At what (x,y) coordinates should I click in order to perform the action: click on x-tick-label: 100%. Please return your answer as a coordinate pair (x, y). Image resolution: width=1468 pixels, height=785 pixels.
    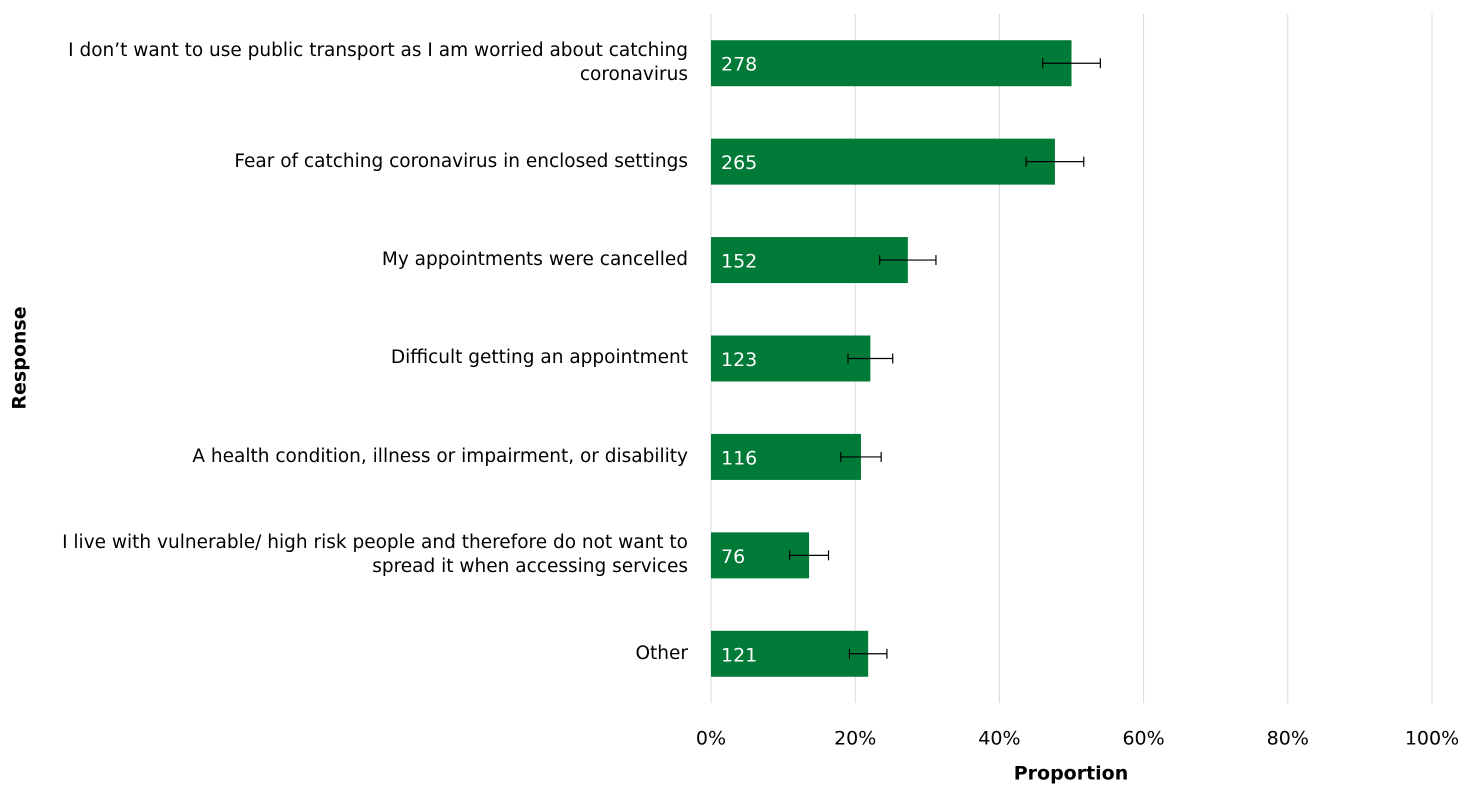
    Looking at the image, I should click on (1432, 739).